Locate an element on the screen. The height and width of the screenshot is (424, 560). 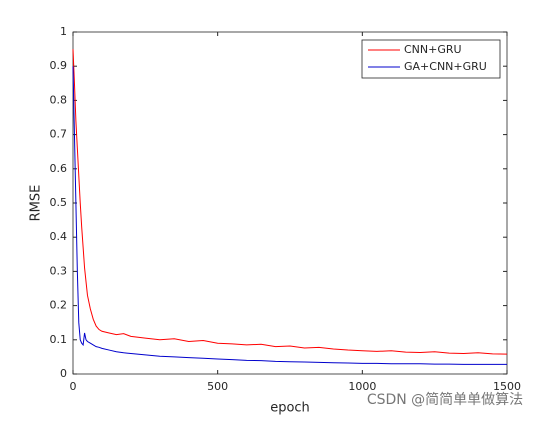
x-axis-label: epoch is located at coordinates (290, 408).